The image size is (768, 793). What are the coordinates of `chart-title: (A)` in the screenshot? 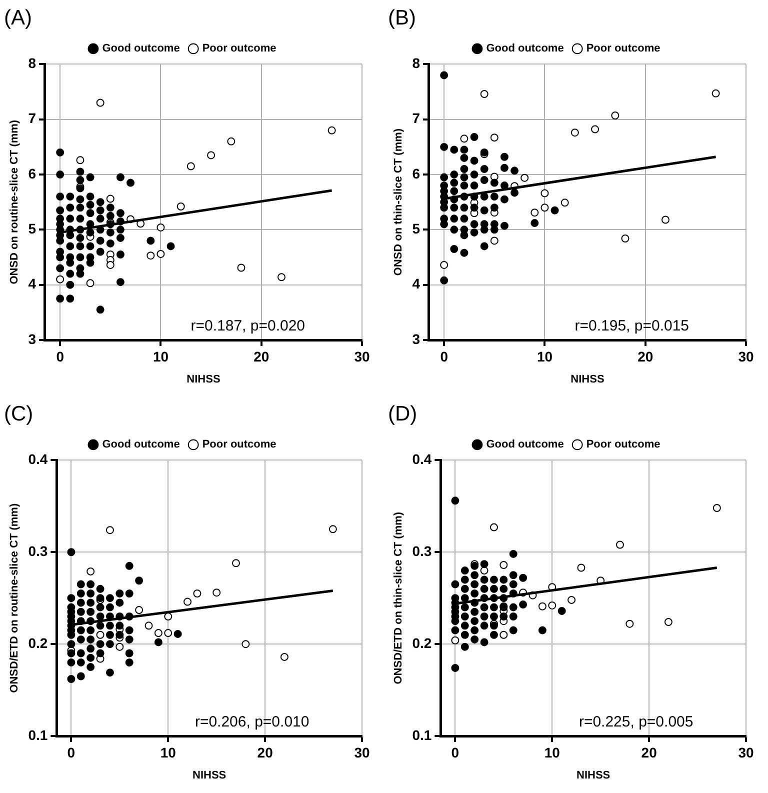 It's located at (18, 18).